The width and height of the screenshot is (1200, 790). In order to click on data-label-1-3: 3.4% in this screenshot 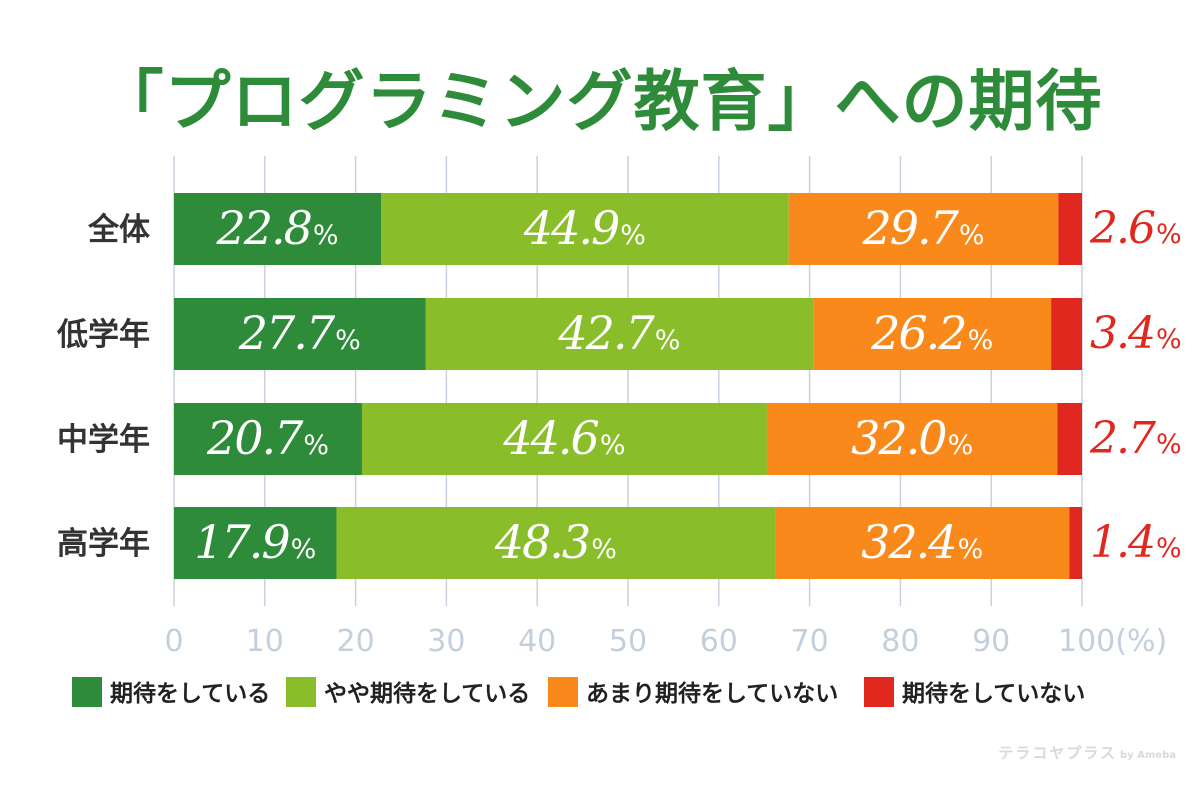, I will do `click(1136, 333)`.